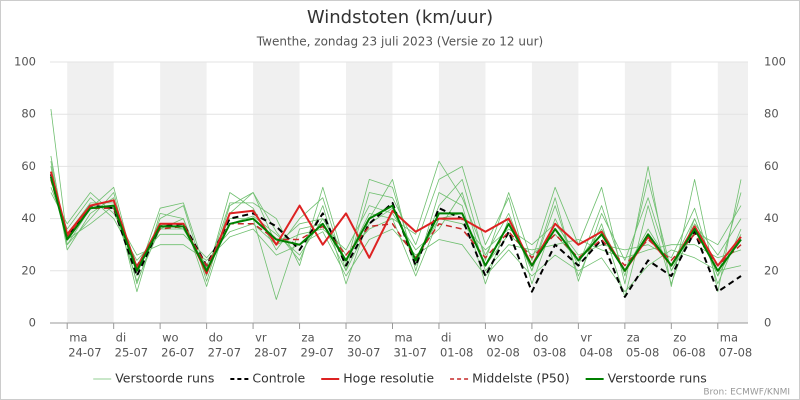 This screenshot has width=800, height=400. I want to click on x-tick-label: 24-07, so click(84, 353).